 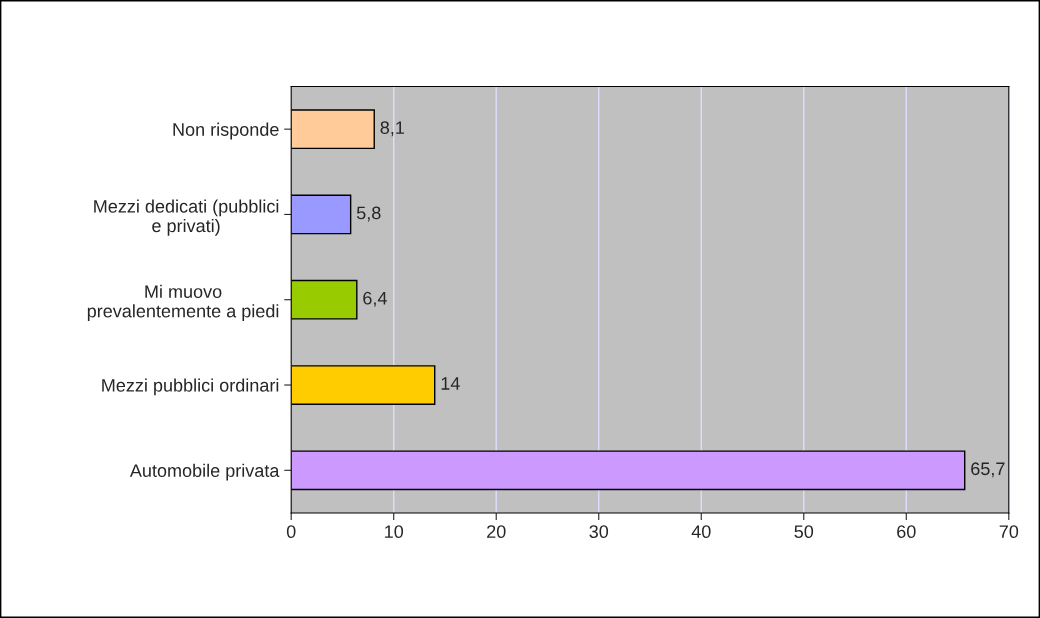 I want to click on x-tick-label: 10, so click(x=394, y=532).